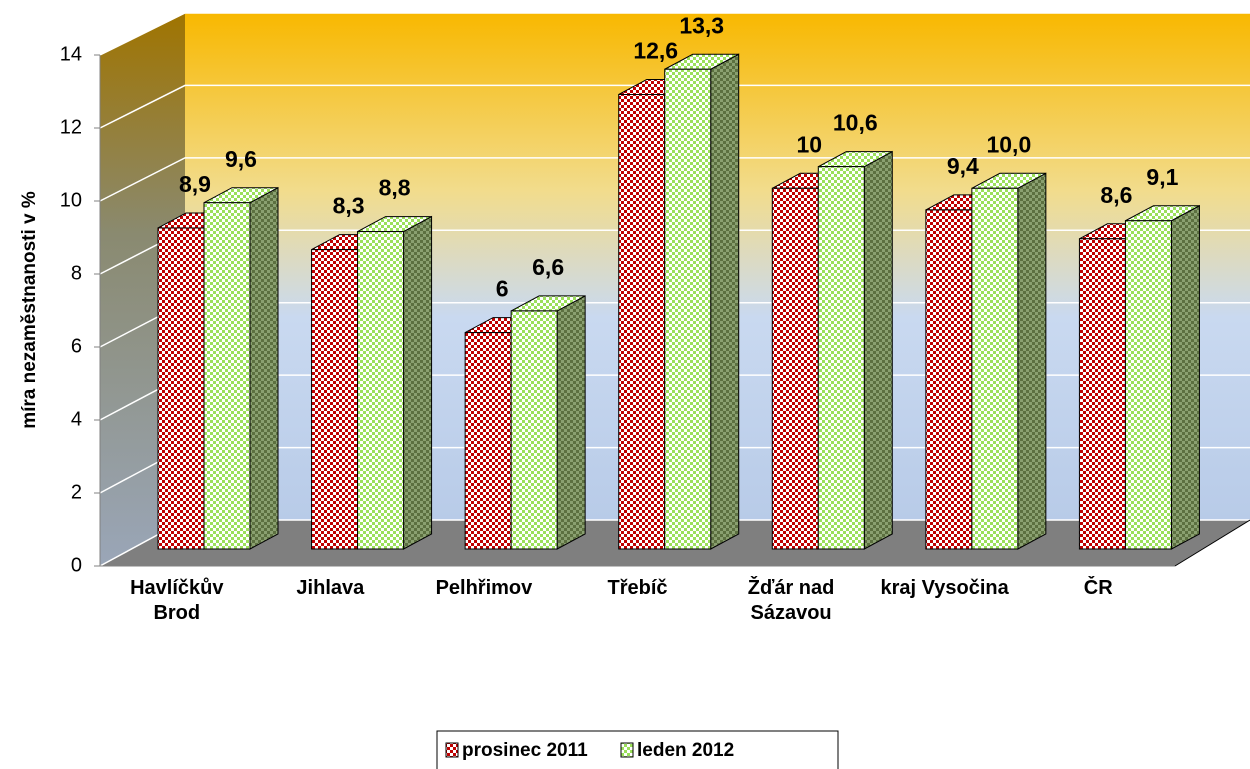  Describe the element at coordinates (195, 184) in the screenshot. I see `data-label: 8,9` at that location.